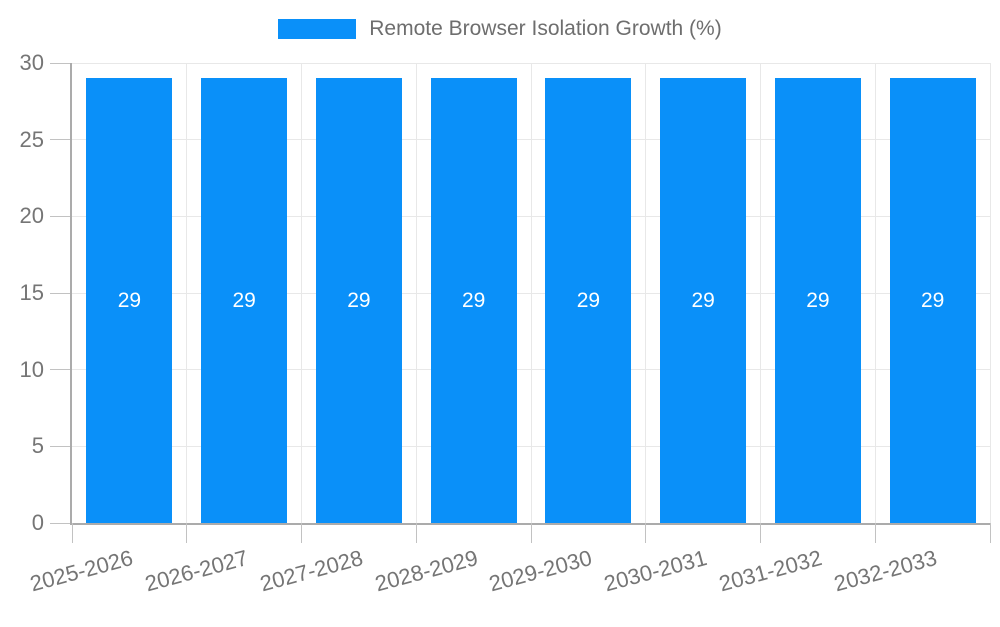 The image size is (1000, 627). Describe the element at coordinates (31, 62) in the screenshot. I see `y-axis-tick-label: 30` at that location.